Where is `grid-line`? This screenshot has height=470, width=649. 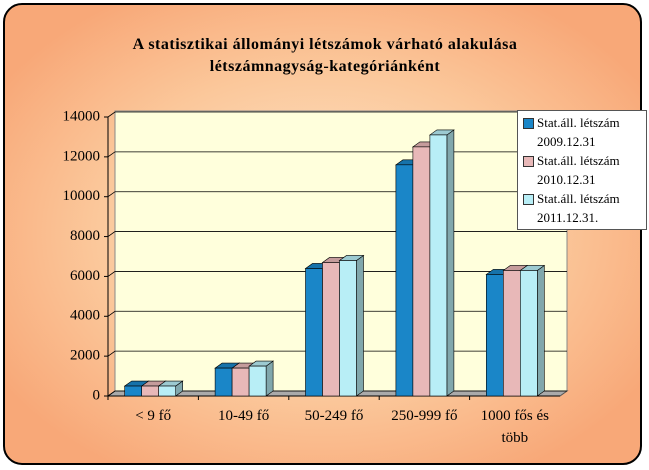 grid-line is located at coordinates (337, 114).